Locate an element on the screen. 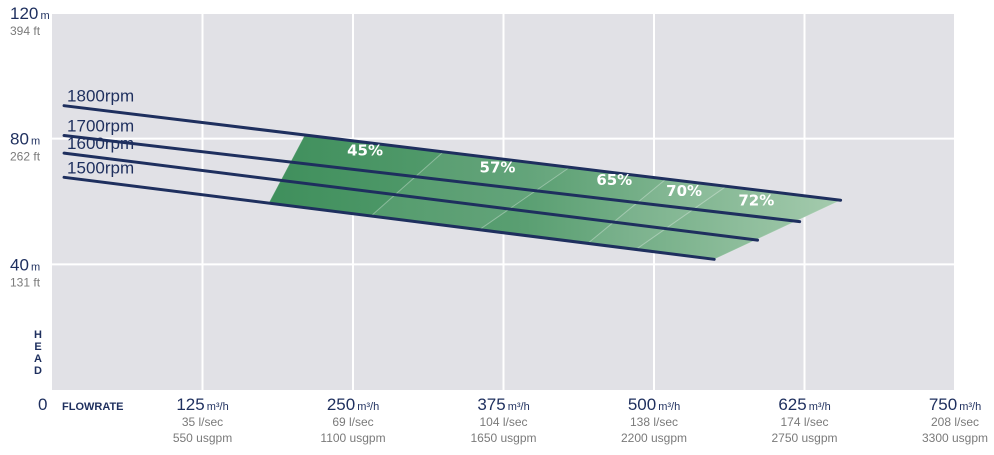  curve-1500rpm is located at coordinates (389, 218).